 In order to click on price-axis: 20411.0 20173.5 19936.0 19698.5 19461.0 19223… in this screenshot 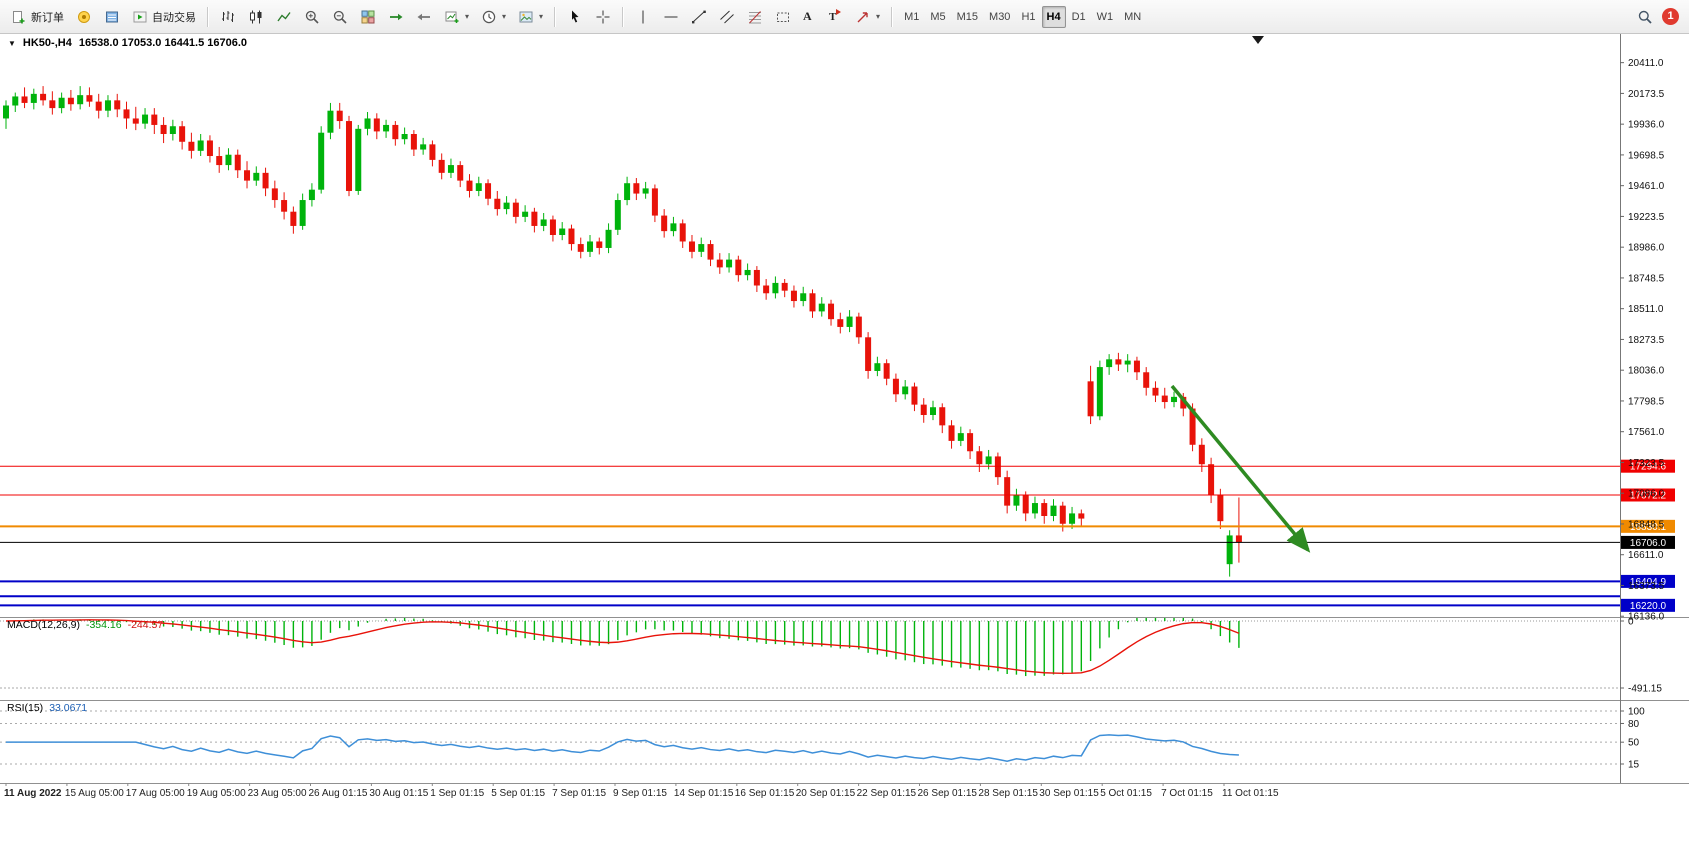, I will do `click(1642, 340)`.